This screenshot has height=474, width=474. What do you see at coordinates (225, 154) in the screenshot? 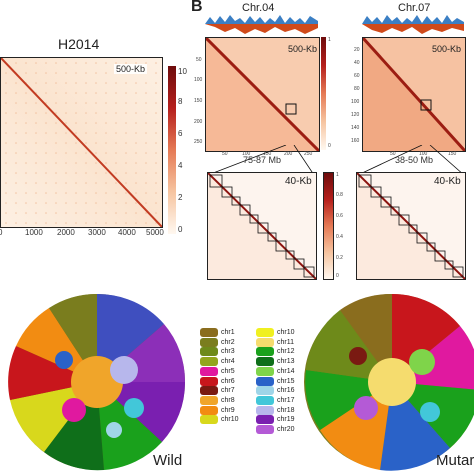
I see `panel-b-left-x-tick: 50` at bounding box center [225, 154].